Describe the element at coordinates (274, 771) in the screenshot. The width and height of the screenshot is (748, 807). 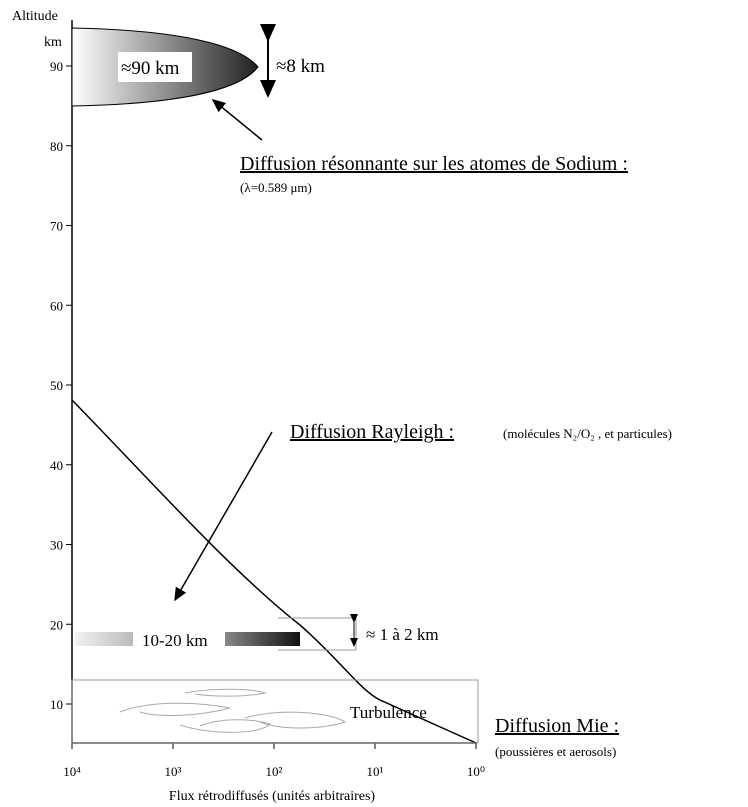
I see `x-tick-label: 10²` at that location.